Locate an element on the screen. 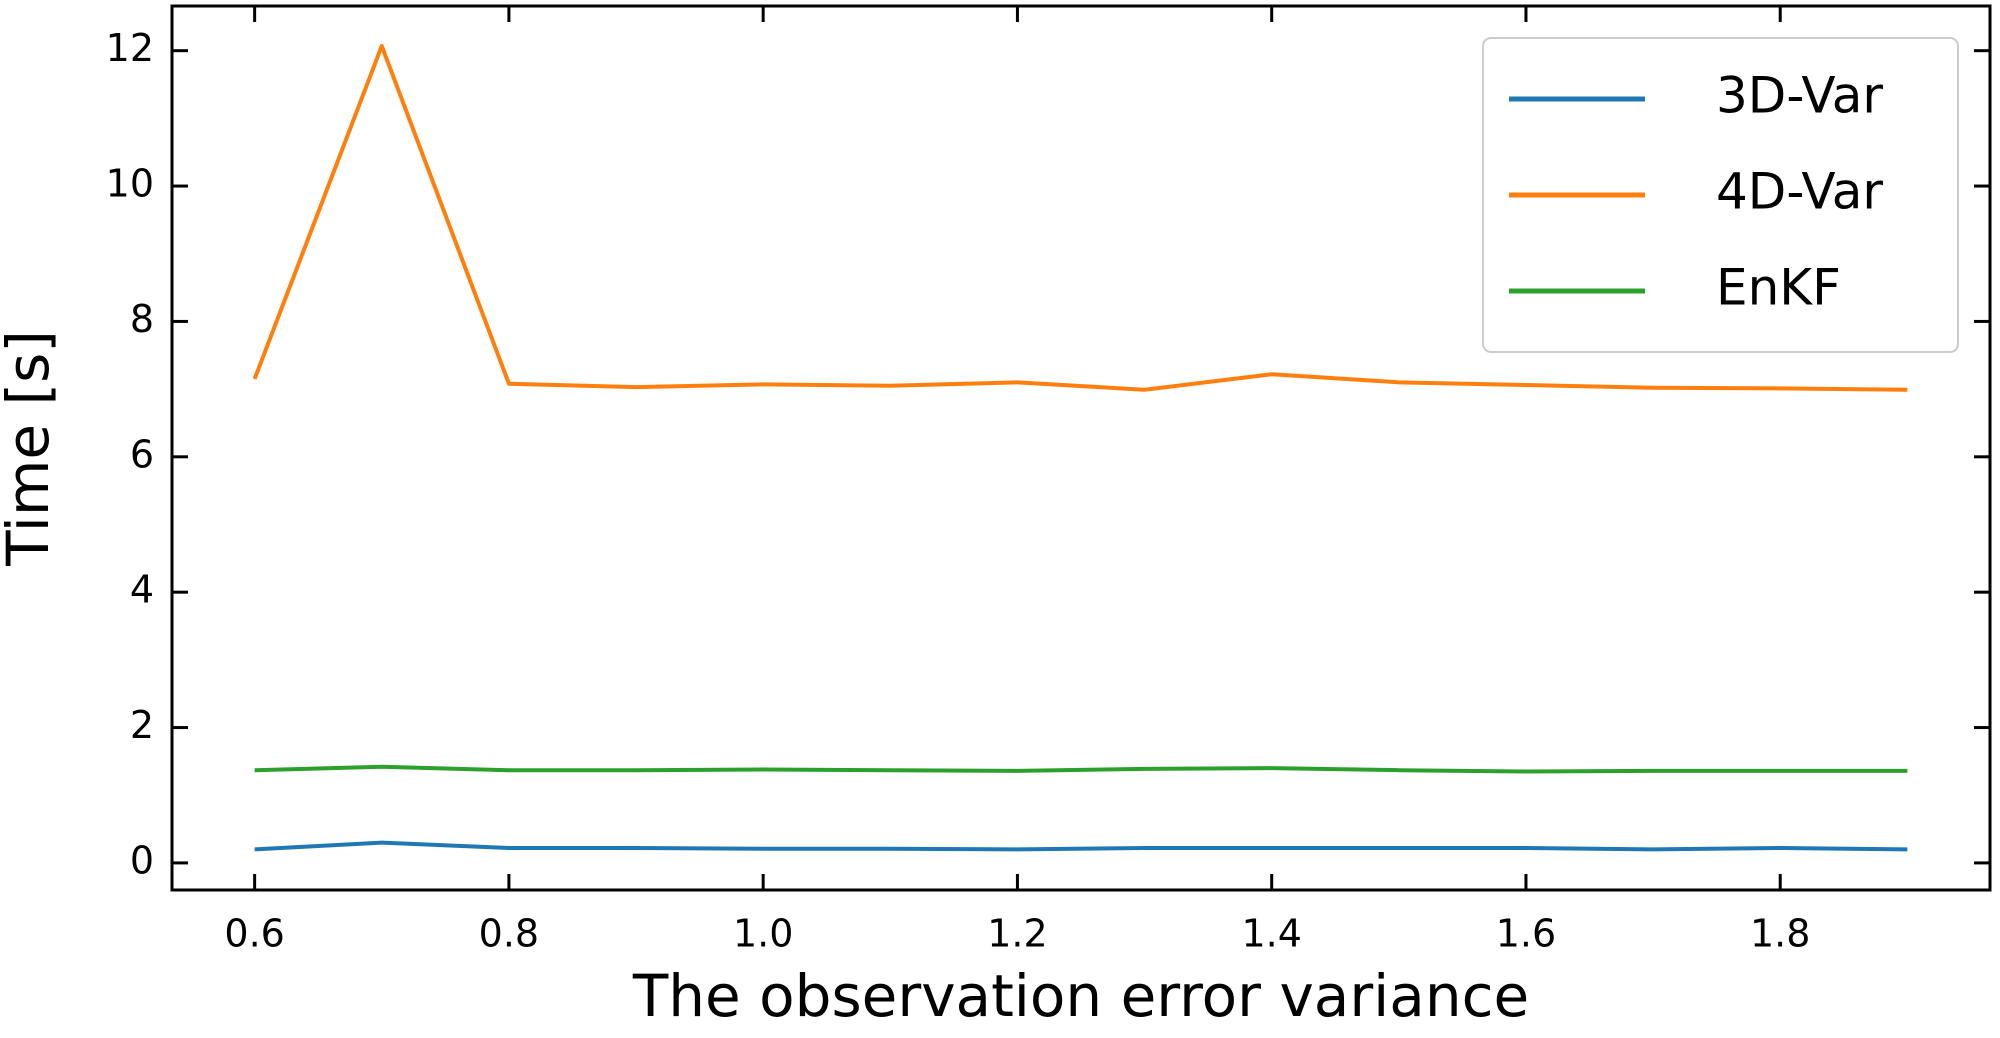 The height and width of the screenshot is (1038, 2000). x-tick-label: 1.0 is located at coordinates (763, 934).